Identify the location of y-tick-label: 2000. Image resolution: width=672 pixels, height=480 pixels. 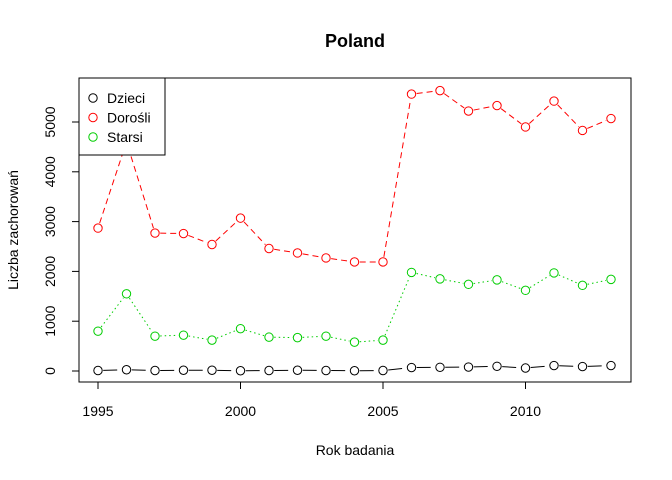
(50, 271).